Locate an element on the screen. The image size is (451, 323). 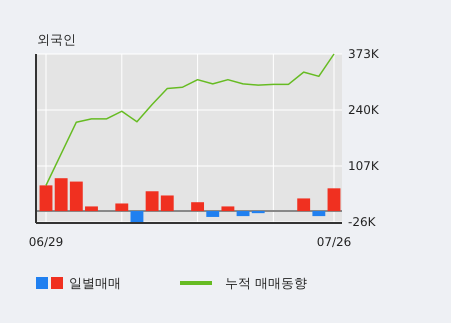
legend-label: 누적 매매동향 is located at coordinates (266, 284).